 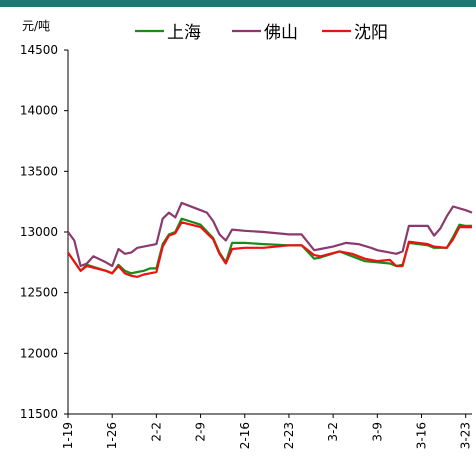 I want to click on x-tick-label: 3-16, so click(x=422, y=435).